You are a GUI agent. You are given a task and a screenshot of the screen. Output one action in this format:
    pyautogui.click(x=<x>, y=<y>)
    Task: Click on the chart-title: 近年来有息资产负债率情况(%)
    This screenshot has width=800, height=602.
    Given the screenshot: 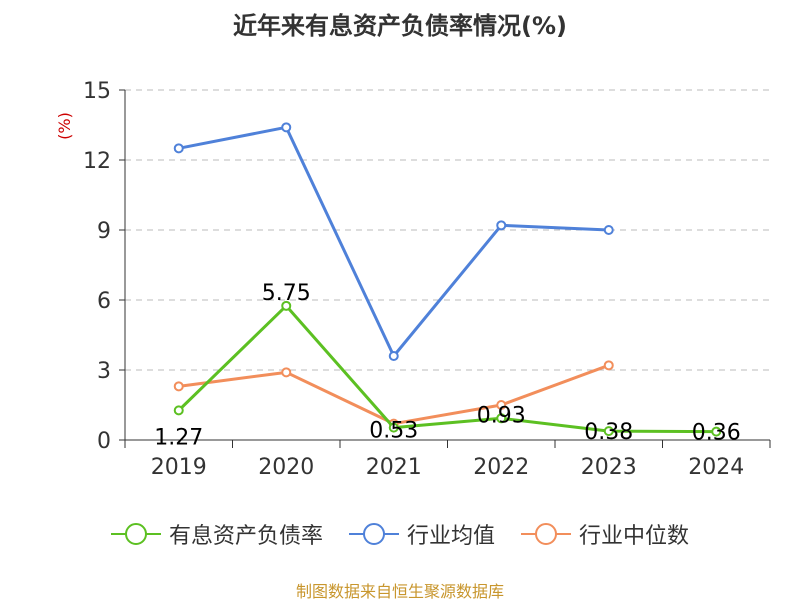 What is the action you would take?
    pyautogui.click(x=400, y=26)
    